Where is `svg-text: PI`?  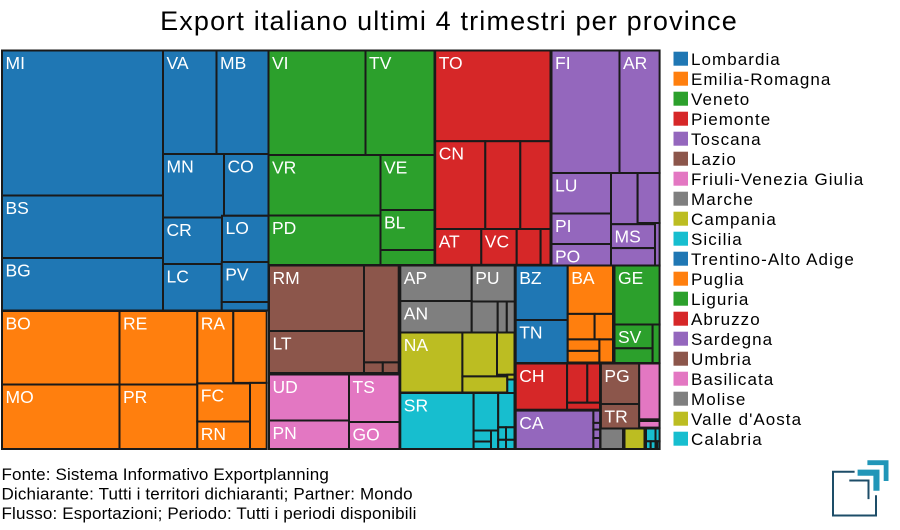
svg-text: PI is located at coordinates (563, 226).